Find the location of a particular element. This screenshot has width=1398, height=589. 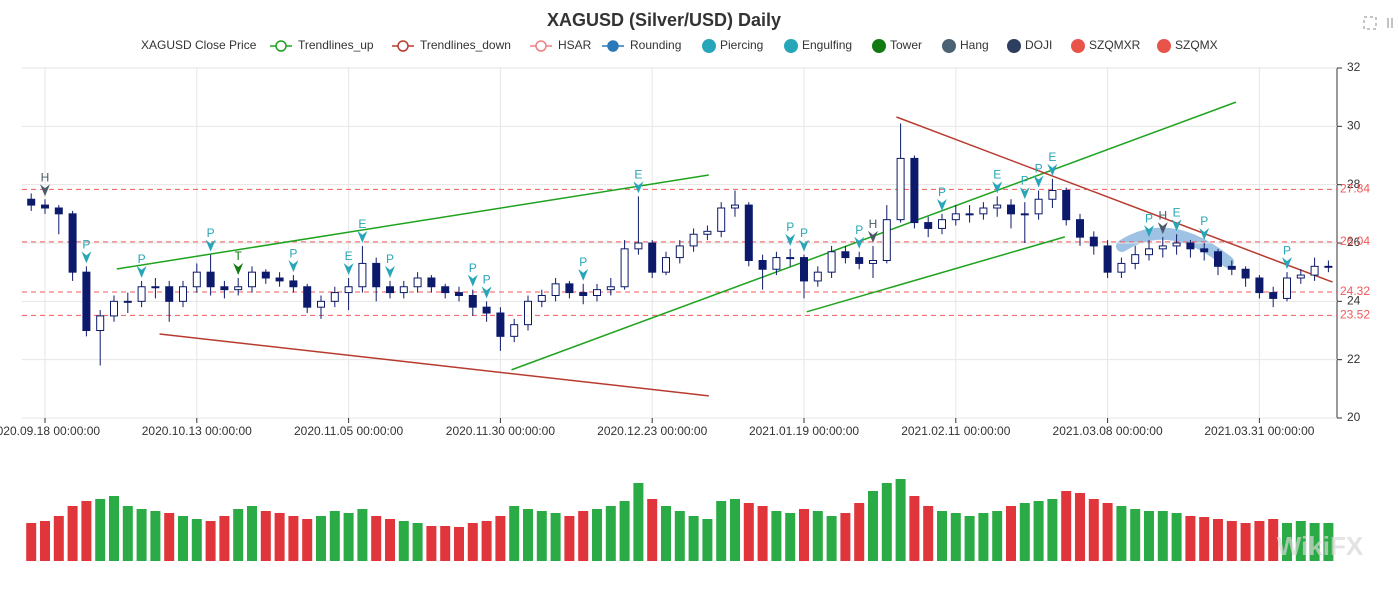

y-tick-label: 32 is located at coordinates (1354, 67).